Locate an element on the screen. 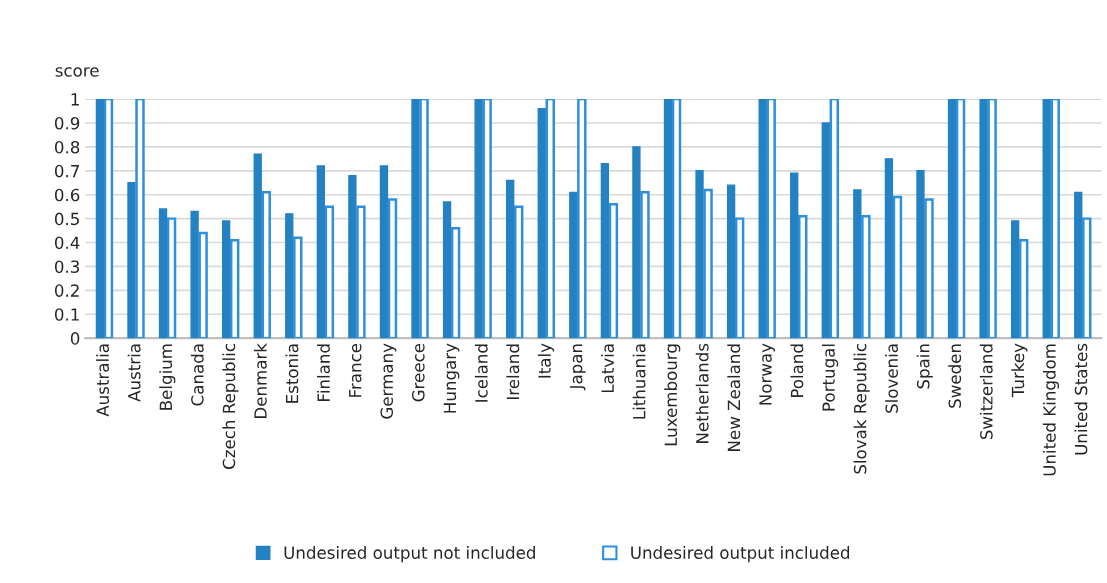 Image resolution: width=1107 pixels, height=583 pixels. x-tick-label: Poland is located at coordinates (797, 370).